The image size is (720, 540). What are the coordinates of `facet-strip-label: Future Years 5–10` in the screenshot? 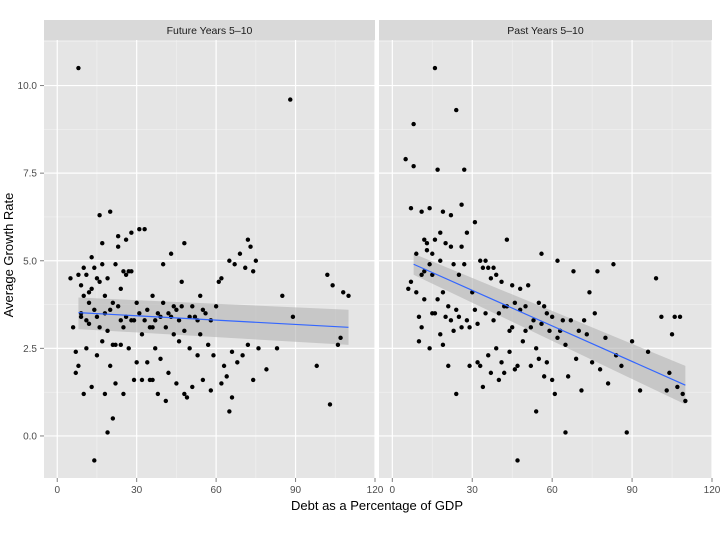 It's located at (210, 31).